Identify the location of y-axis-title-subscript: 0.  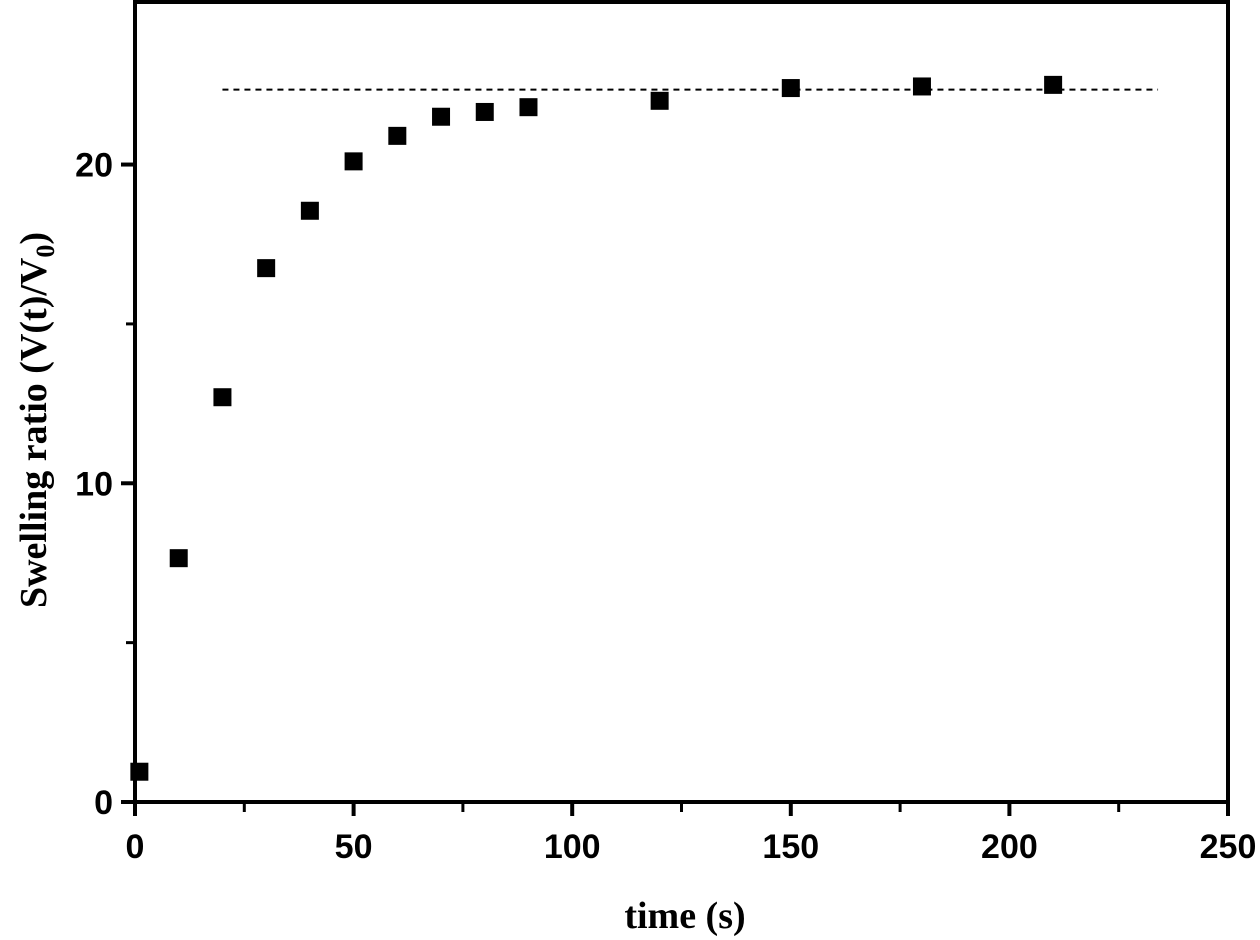
(45, 251).